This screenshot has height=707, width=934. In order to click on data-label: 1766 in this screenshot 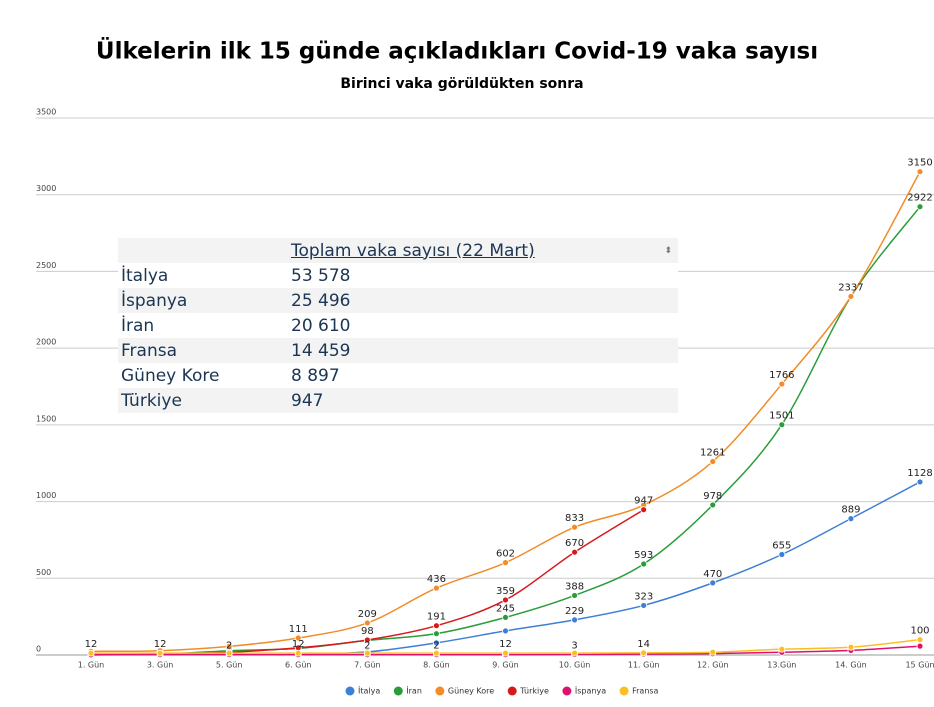, I will do `click(781, 375)`.